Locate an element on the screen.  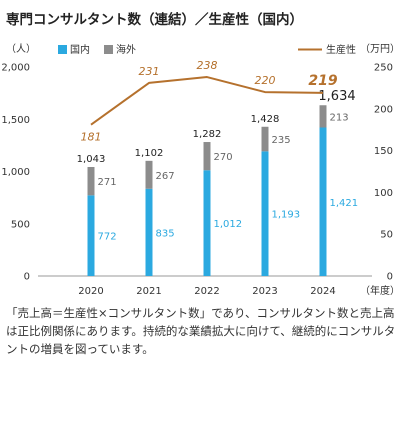
data-label-overseas: 271 is located at coordinates (107, 182).